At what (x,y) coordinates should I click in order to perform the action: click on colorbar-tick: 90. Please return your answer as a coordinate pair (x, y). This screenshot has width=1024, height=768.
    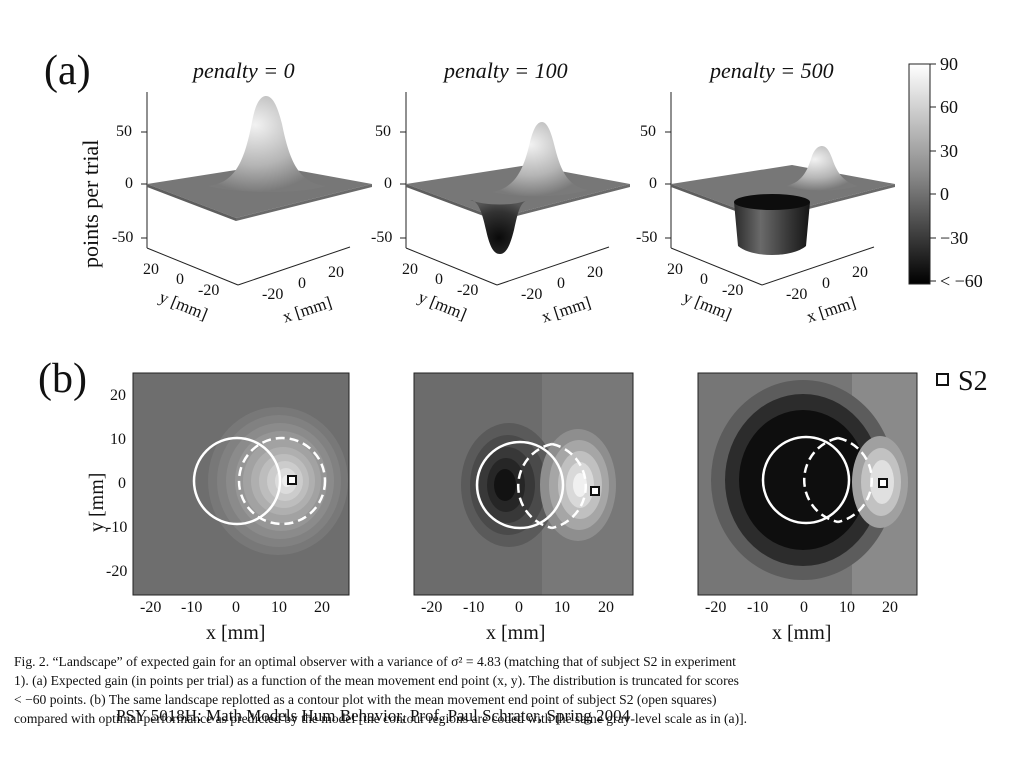
    Looking at the image, I should click on (949, 64).